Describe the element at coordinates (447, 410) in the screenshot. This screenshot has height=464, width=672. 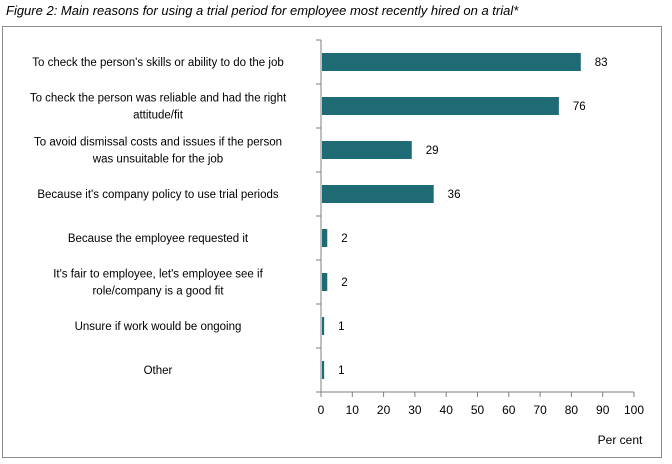
I see `x-tick-label: 40` at that location.